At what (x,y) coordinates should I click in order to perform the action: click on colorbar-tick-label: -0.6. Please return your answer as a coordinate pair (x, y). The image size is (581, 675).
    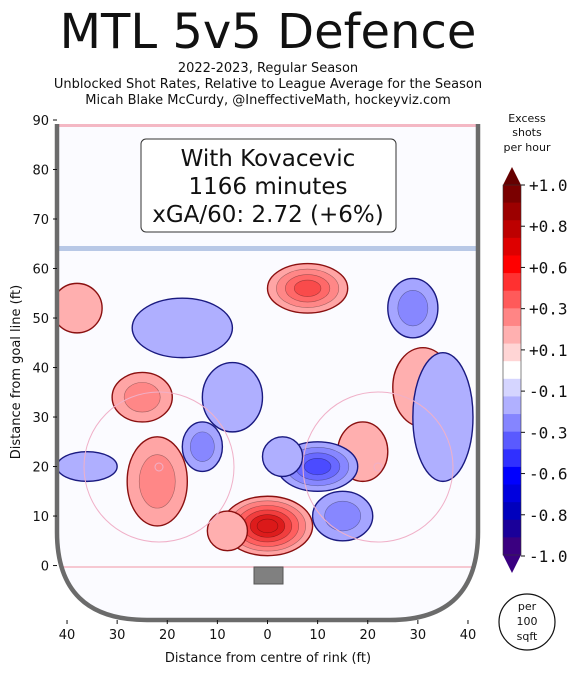
    Looking at the image, I should click on (548, 474).